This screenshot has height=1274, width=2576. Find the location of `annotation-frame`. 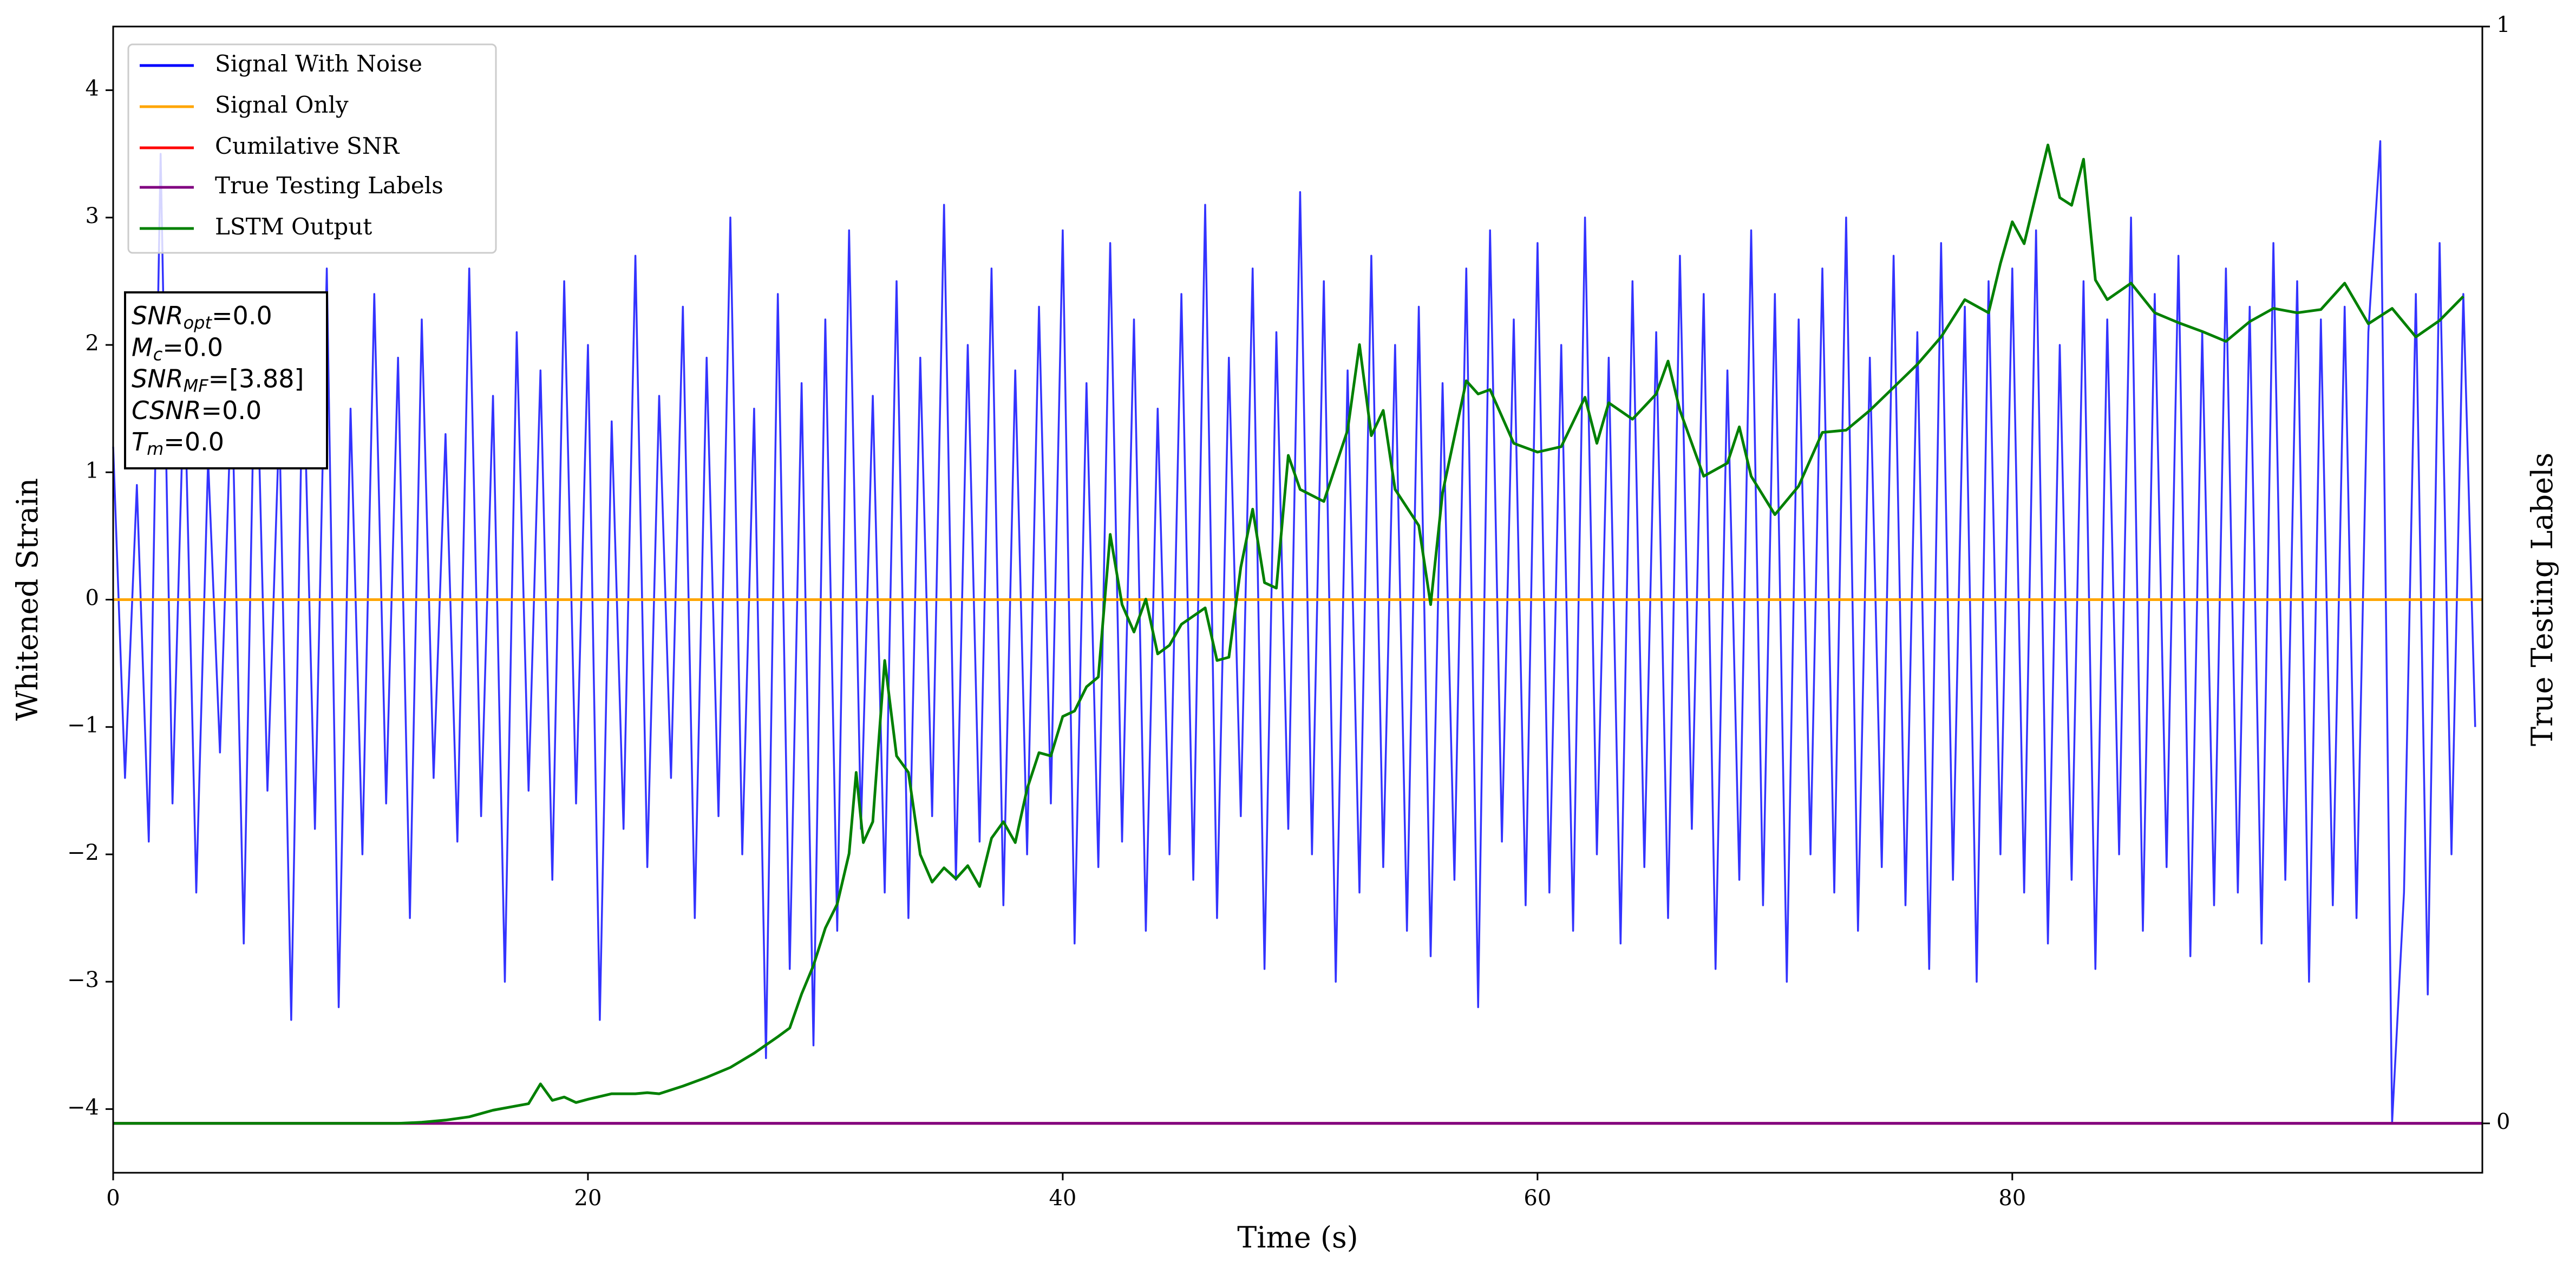

annotation-frame is located at coordinates (226, 380).